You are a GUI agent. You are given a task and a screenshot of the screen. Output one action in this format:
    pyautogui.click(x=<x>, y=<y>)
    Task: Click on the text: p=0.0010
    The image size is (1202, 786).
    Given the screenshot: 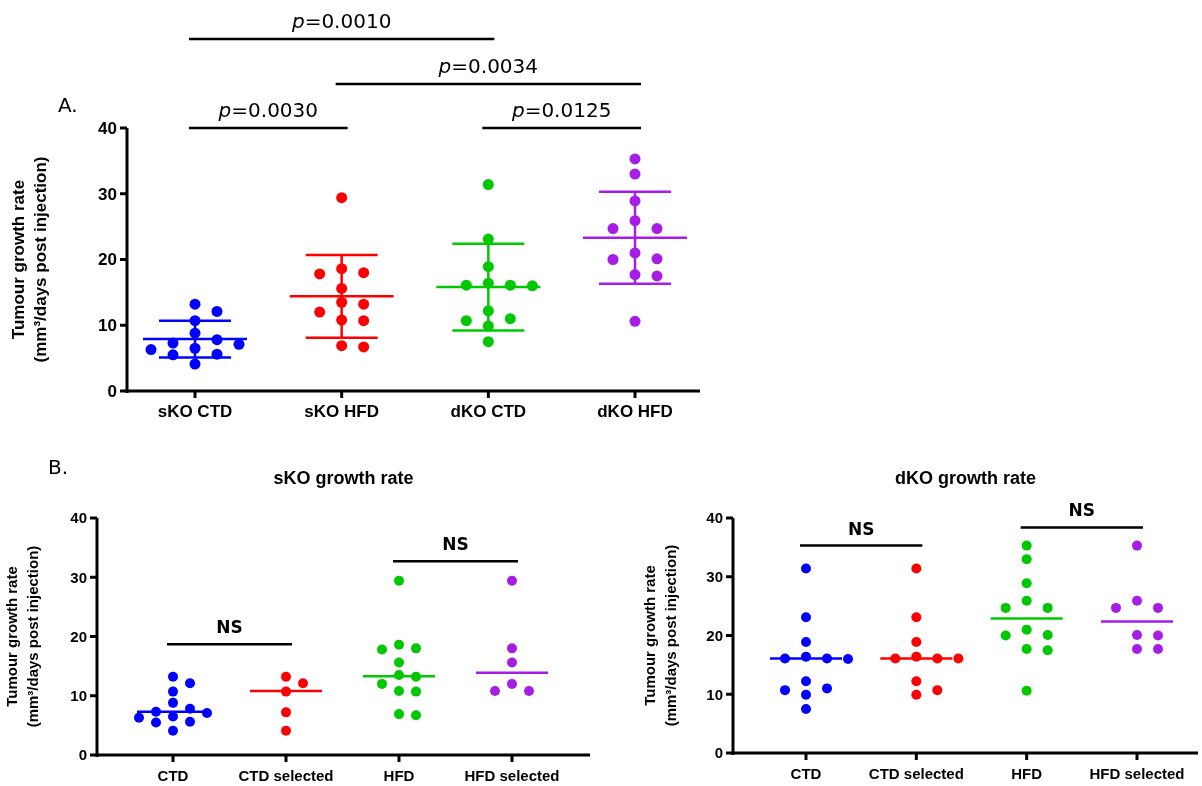 What is the action you would take?
    pyautogui.click(x=341, y=21)
    